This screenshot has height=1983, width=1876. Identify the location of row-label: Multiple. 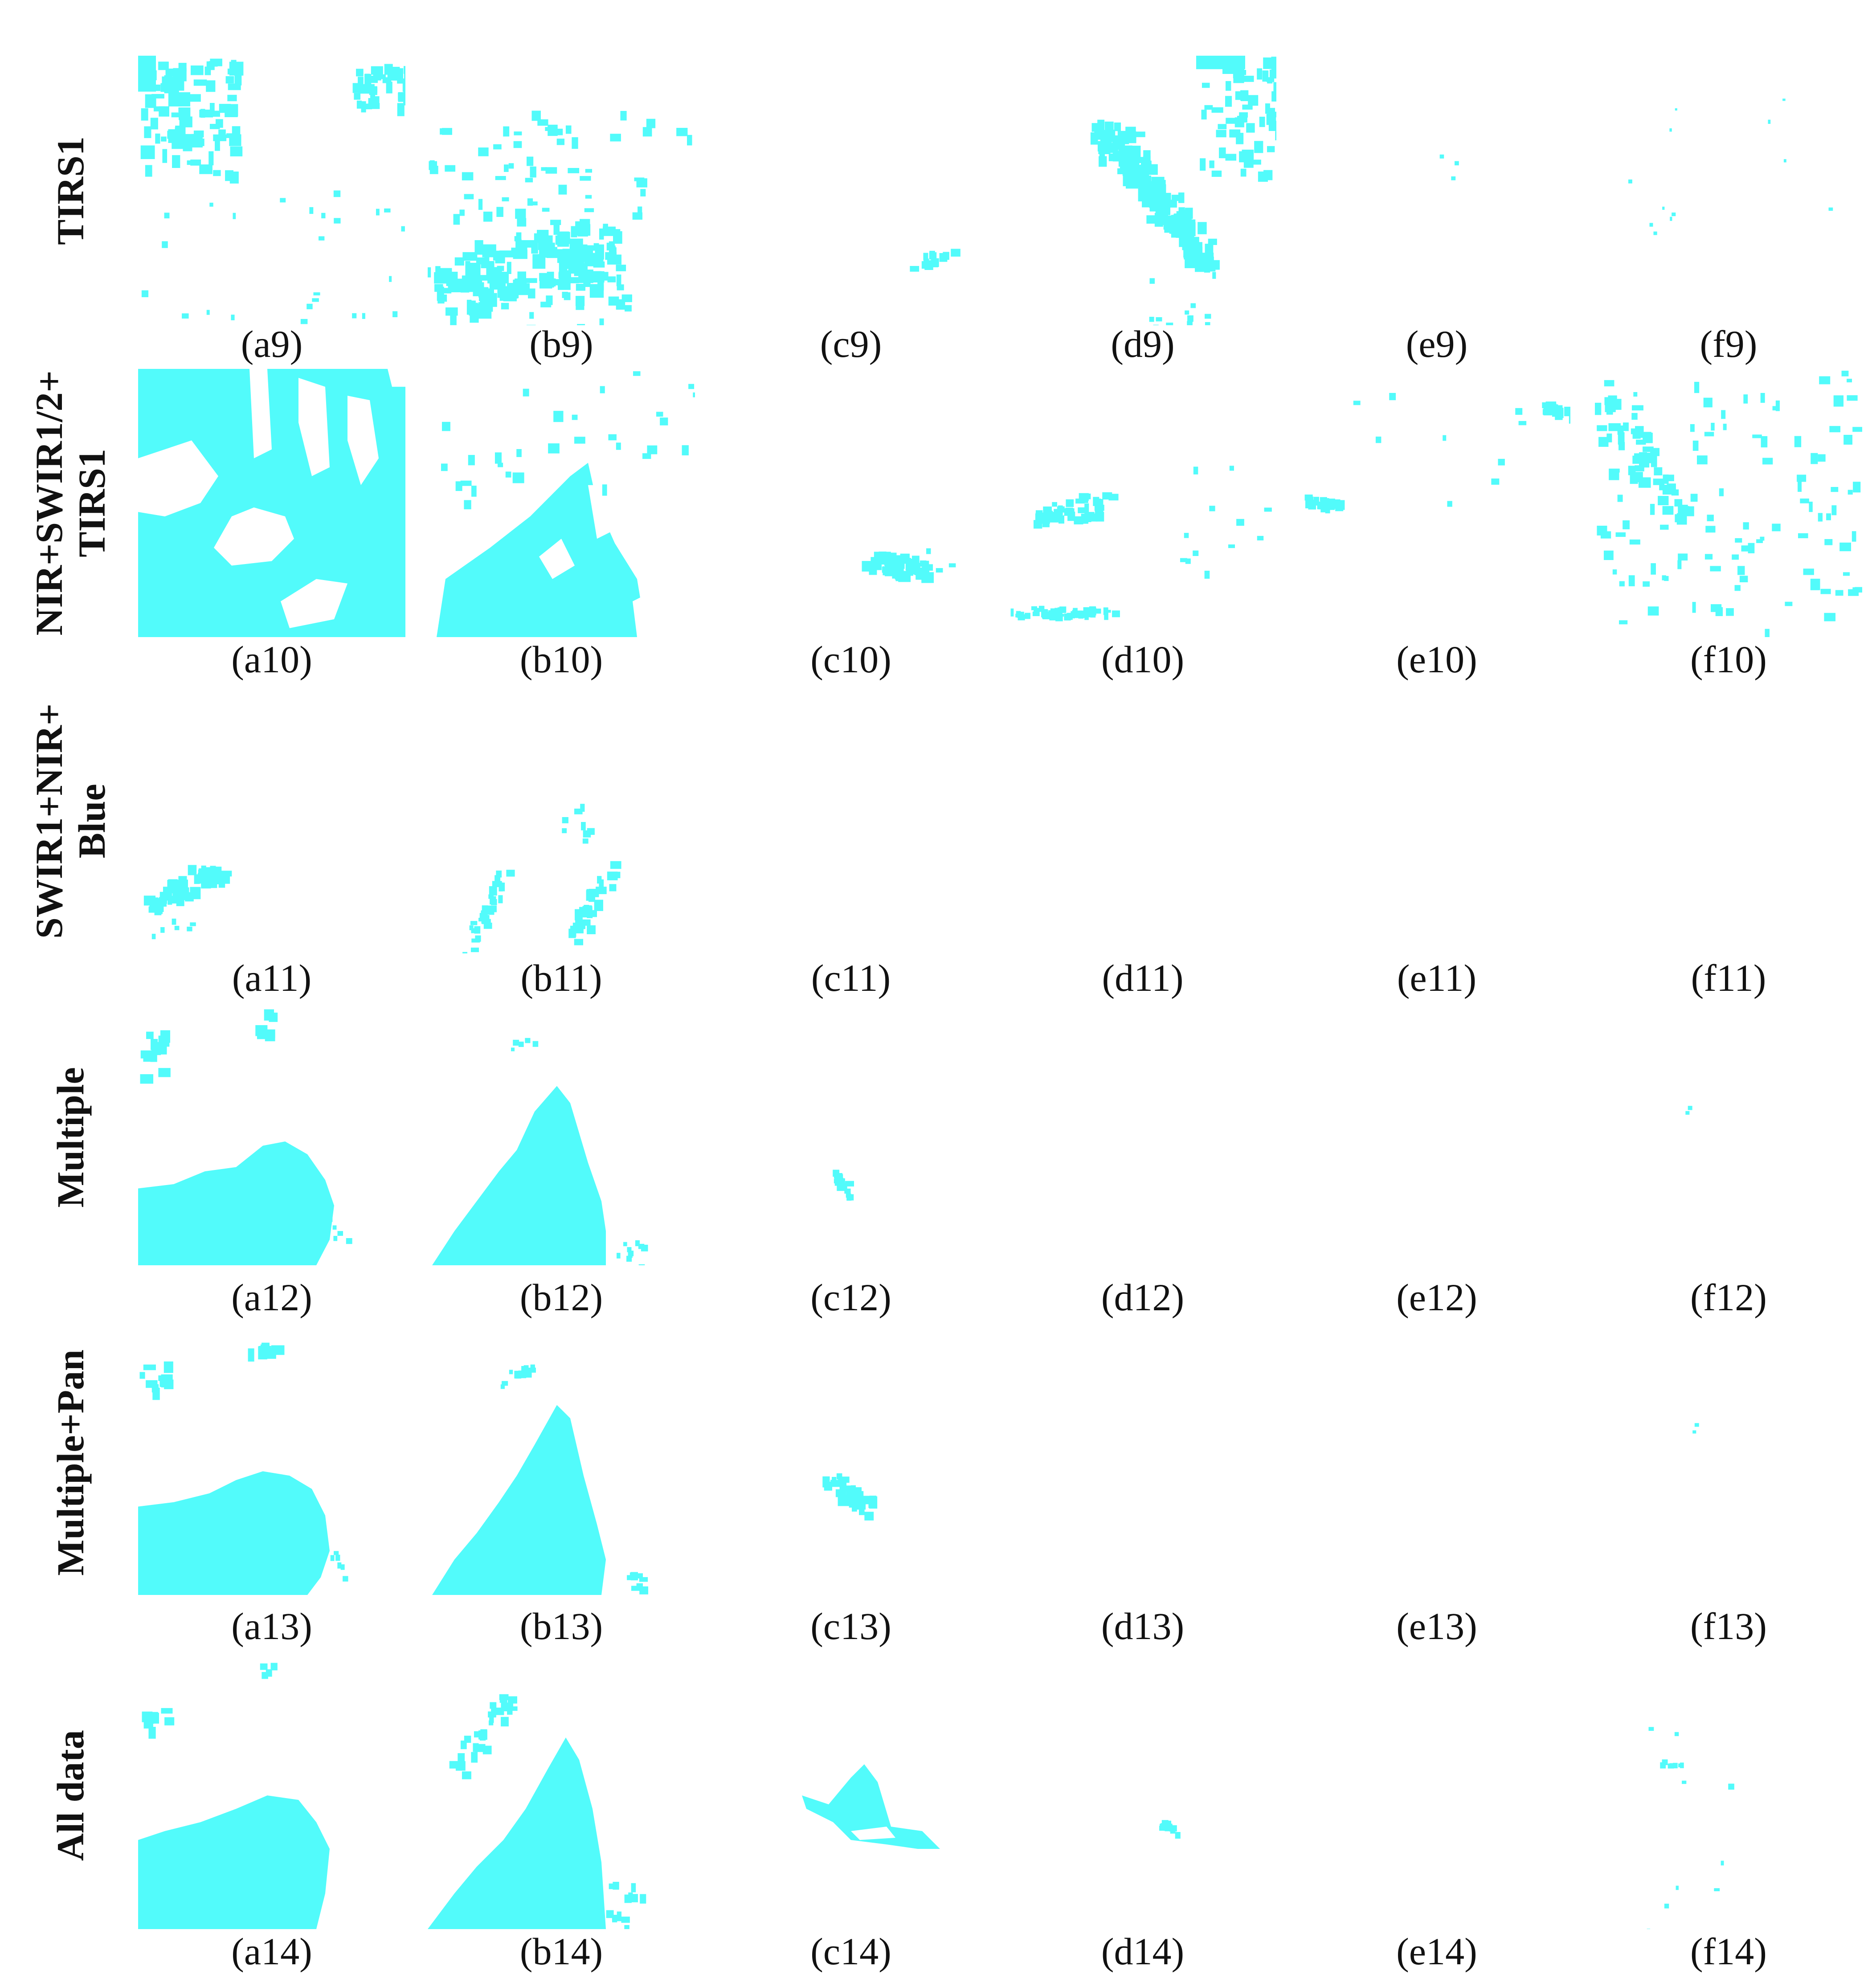
(70, 1137).